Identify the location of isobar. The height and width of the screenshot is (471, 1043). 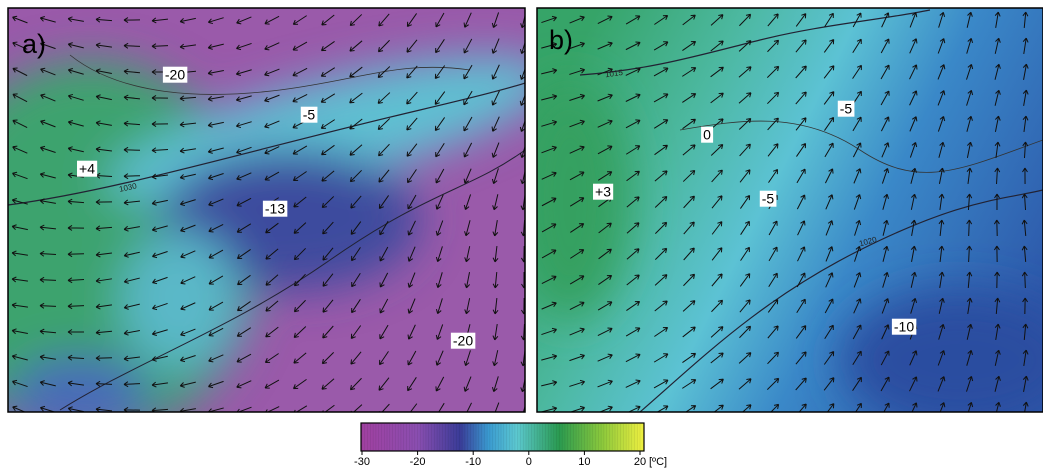
(755, 42).